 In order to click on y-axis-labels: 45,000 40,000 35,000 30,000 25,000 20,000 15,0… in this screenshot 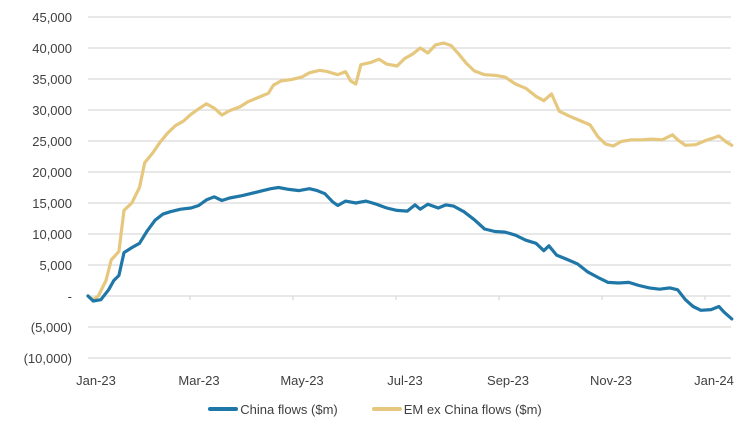, I will do `click(48, 188)`.